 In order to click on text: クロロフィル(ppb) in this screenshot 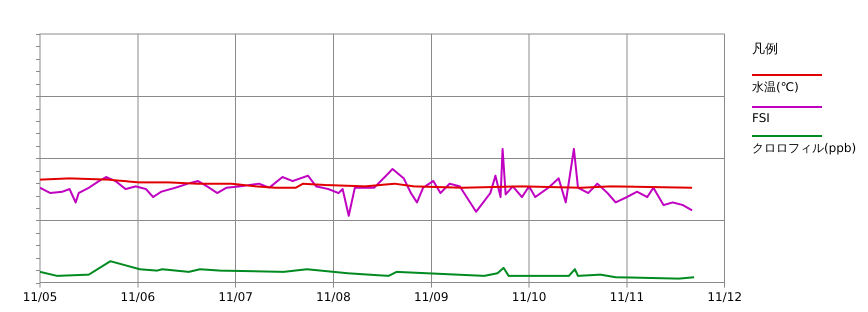, I will do `click(804, 148)`.